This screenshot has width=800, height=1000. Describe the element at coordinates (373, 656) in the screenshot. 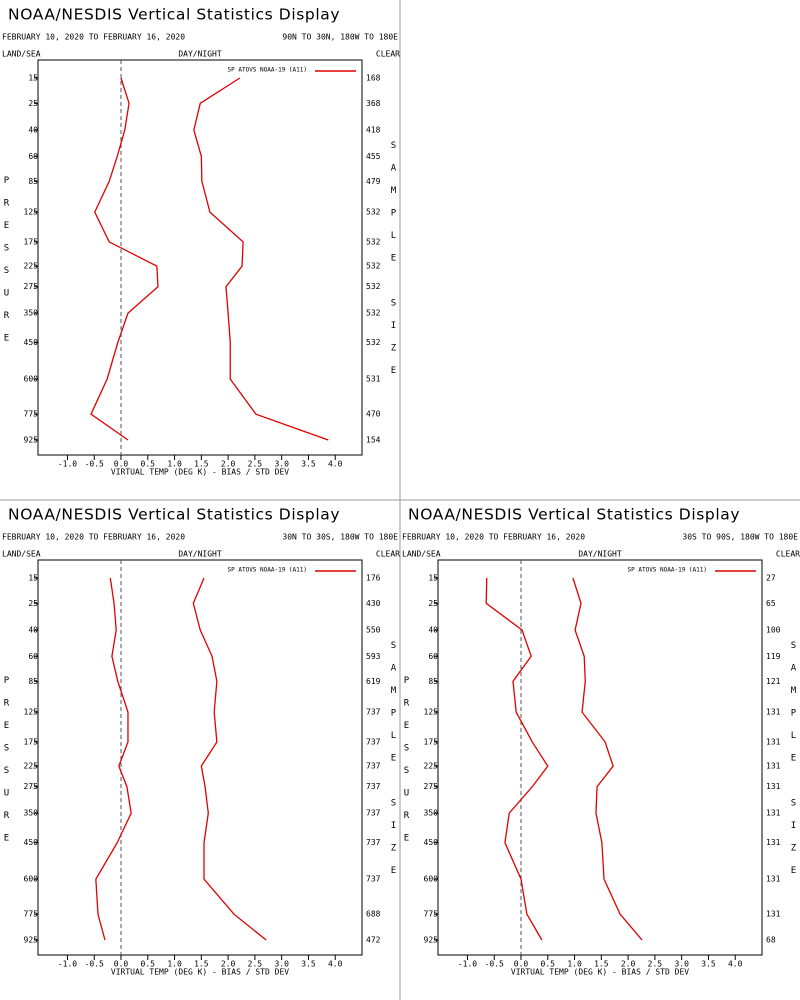

I see `sample-size: 593` at that location.